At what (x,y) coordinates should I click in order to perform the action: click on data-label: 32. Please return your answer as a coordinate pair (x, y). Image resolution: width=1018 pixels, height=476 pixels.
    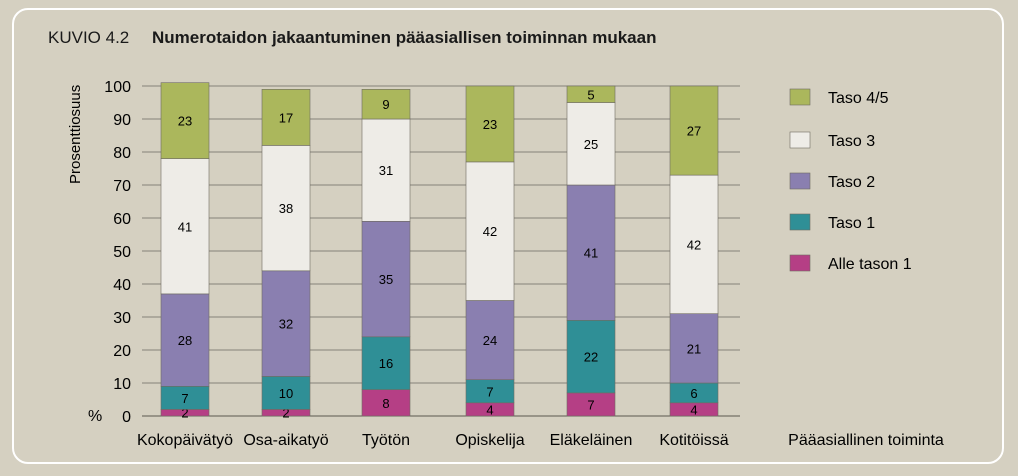
    Looking at the image, I should click on (286, 324).